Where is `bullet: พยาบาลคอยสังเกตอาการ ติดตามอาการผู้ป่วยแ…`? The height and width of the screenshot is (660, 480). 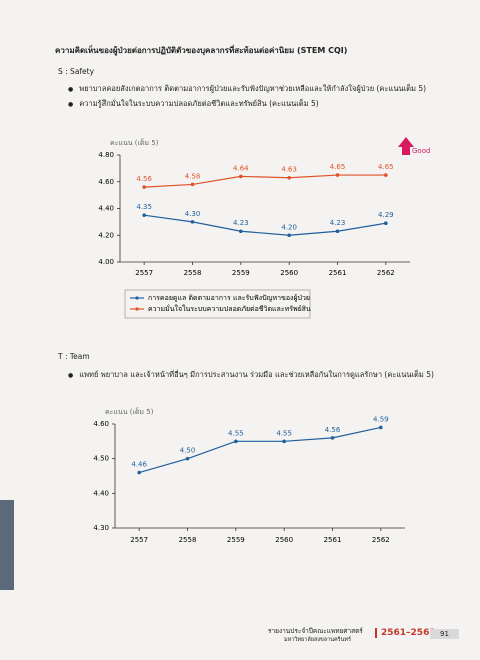
bullet: พยาบาลคอยสังเกตอาการ ติดตามอาการผู้ป่วยแ… is located at coordinates (247, 89).